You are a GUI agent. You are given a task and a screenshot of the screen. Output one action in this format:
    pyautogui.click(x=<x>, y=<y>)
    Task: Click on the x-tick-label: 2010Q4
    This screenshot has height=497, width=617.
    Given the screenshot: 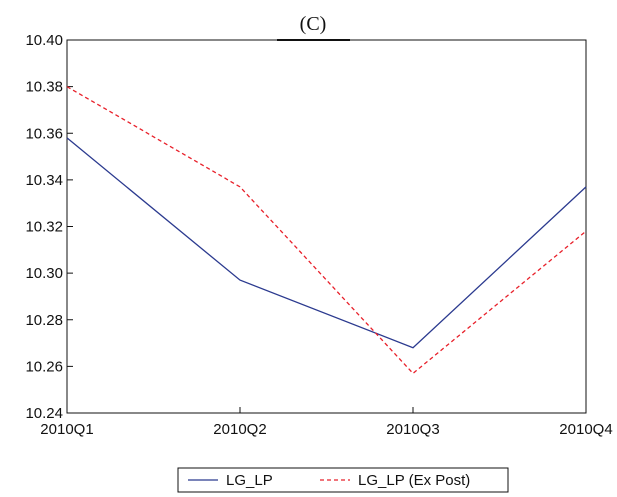 What is the action you would take?
    pyautogui.click(x=585, y=429)
    